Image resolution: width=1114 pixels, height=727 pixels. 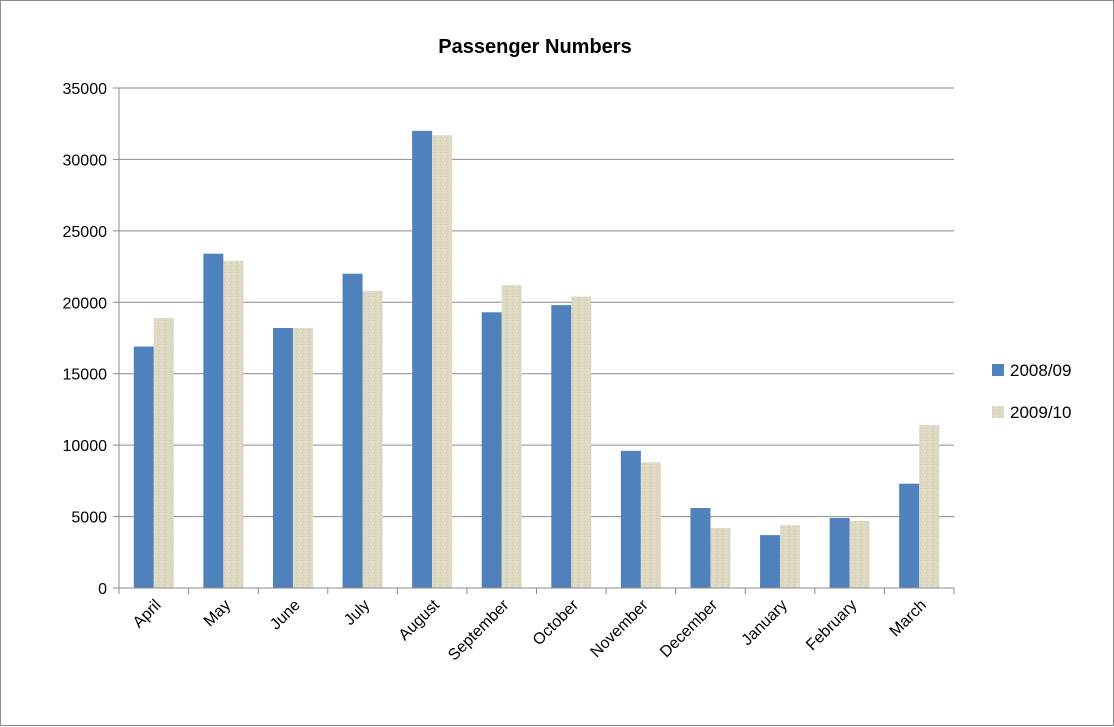 What do you see at coordinates (908, 618) in the screenshot?
I see `x-tick-label: March` at bounding box center [908, 618].